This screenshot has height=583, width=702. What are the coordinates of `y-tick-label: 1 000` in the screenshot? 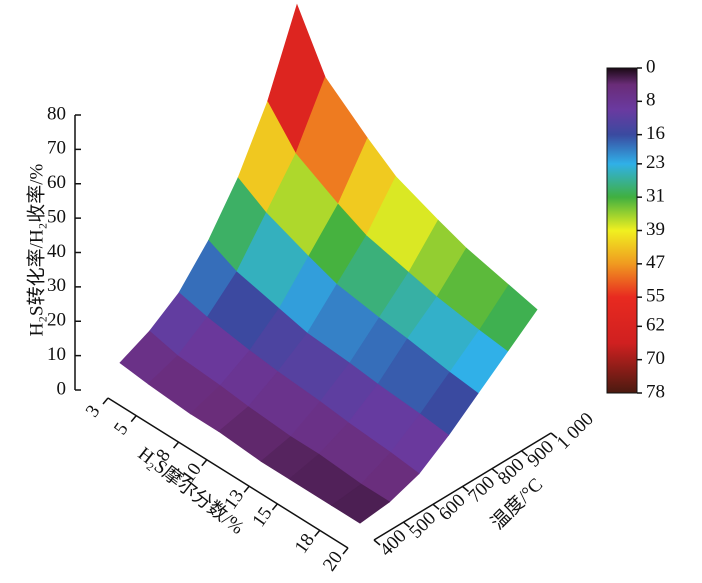 It's located at (575, 431).